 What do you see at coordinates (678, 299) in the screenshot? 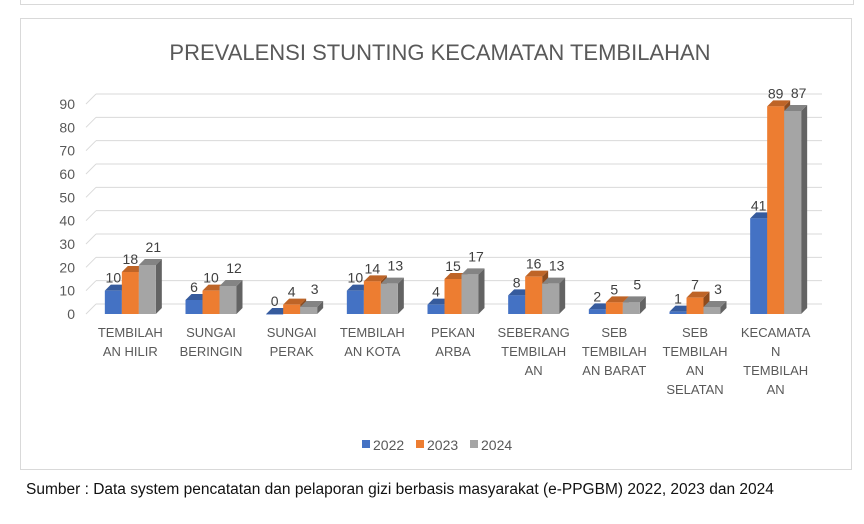
I see `data-label: 1` at bounding box center [678, 299].